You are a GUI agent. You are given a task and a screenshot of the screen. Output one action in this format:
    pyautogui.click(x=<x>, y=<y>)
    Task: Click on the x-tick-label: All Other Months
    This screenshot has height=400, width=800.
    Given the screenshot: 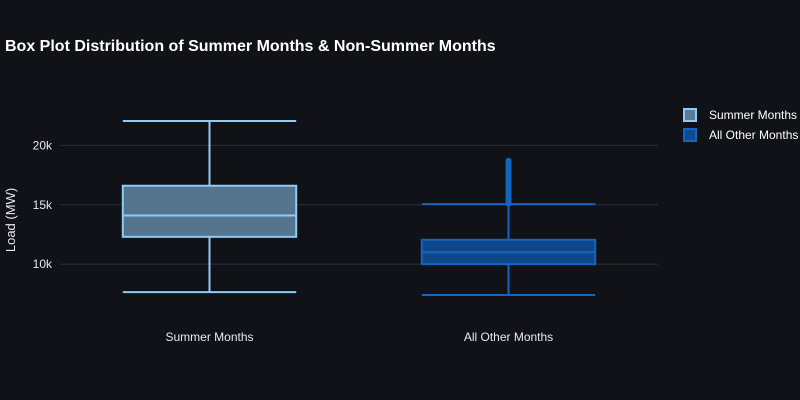 What is the action you would take?
    pyautogui.click(x=508, y=337)
    